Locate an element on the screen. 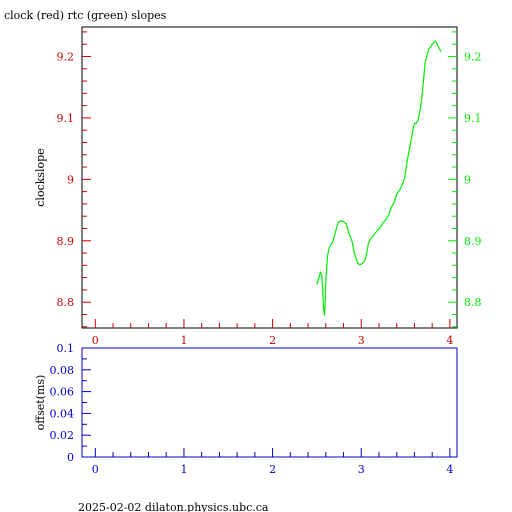 The image size is (512, 512). slope-left-tick-label: 9.2 is located at coordinates (66, 56).